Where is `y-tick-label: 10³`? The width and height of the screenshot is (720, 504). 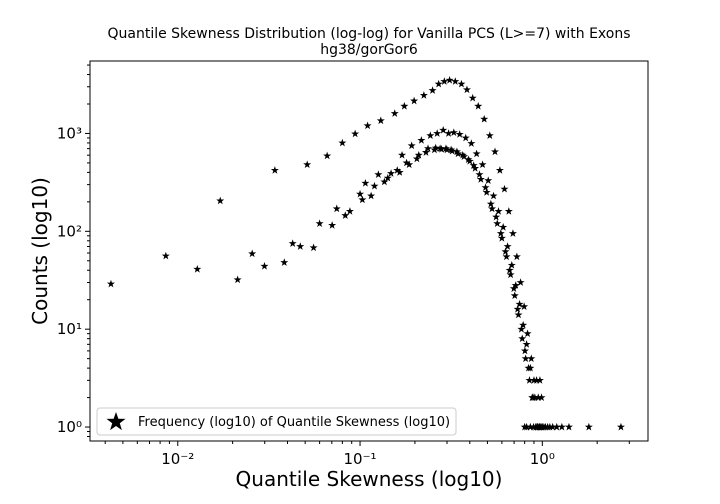 y-tick-label: 10³ is located at coordinates (69, 133).